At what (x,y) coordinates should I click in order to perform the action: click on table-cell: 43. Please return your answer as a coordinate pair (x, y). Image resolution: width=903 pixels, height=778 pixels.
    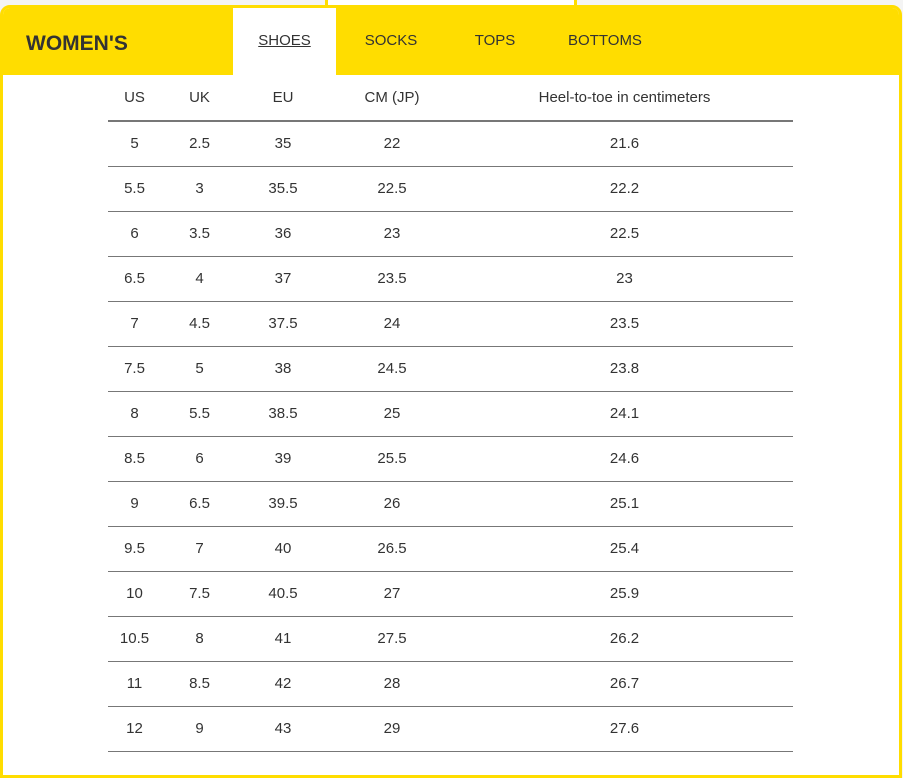
    Looking at the image, I should click on (283, 729).